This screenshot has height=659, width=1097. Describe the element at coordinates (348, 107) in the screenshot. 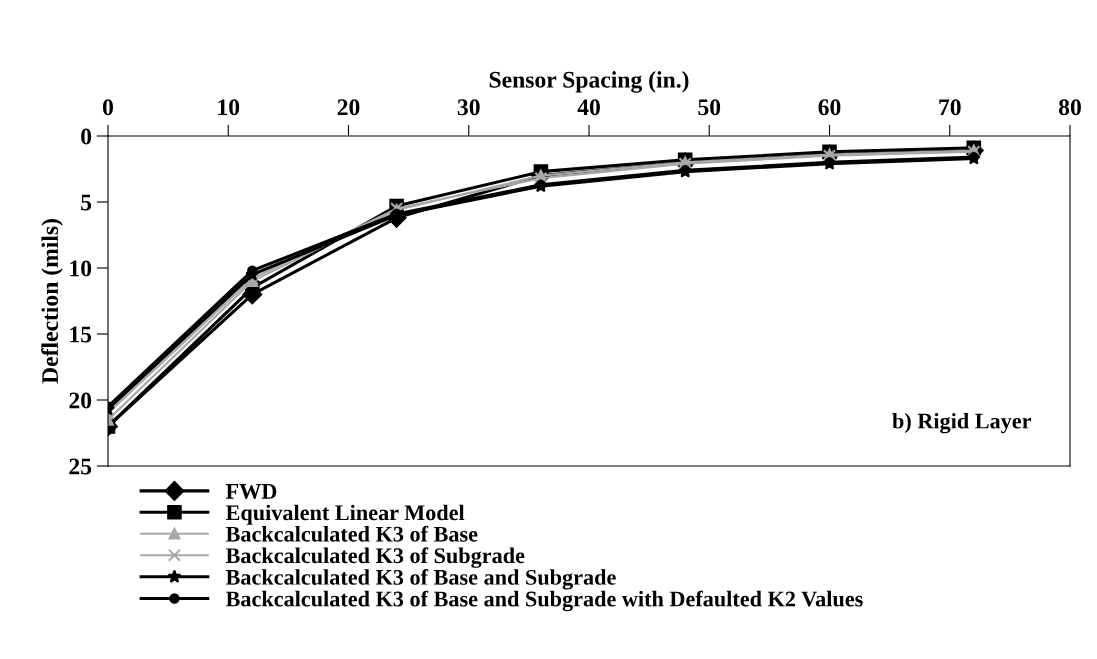

I see `x-tick-label: 20` at that location.